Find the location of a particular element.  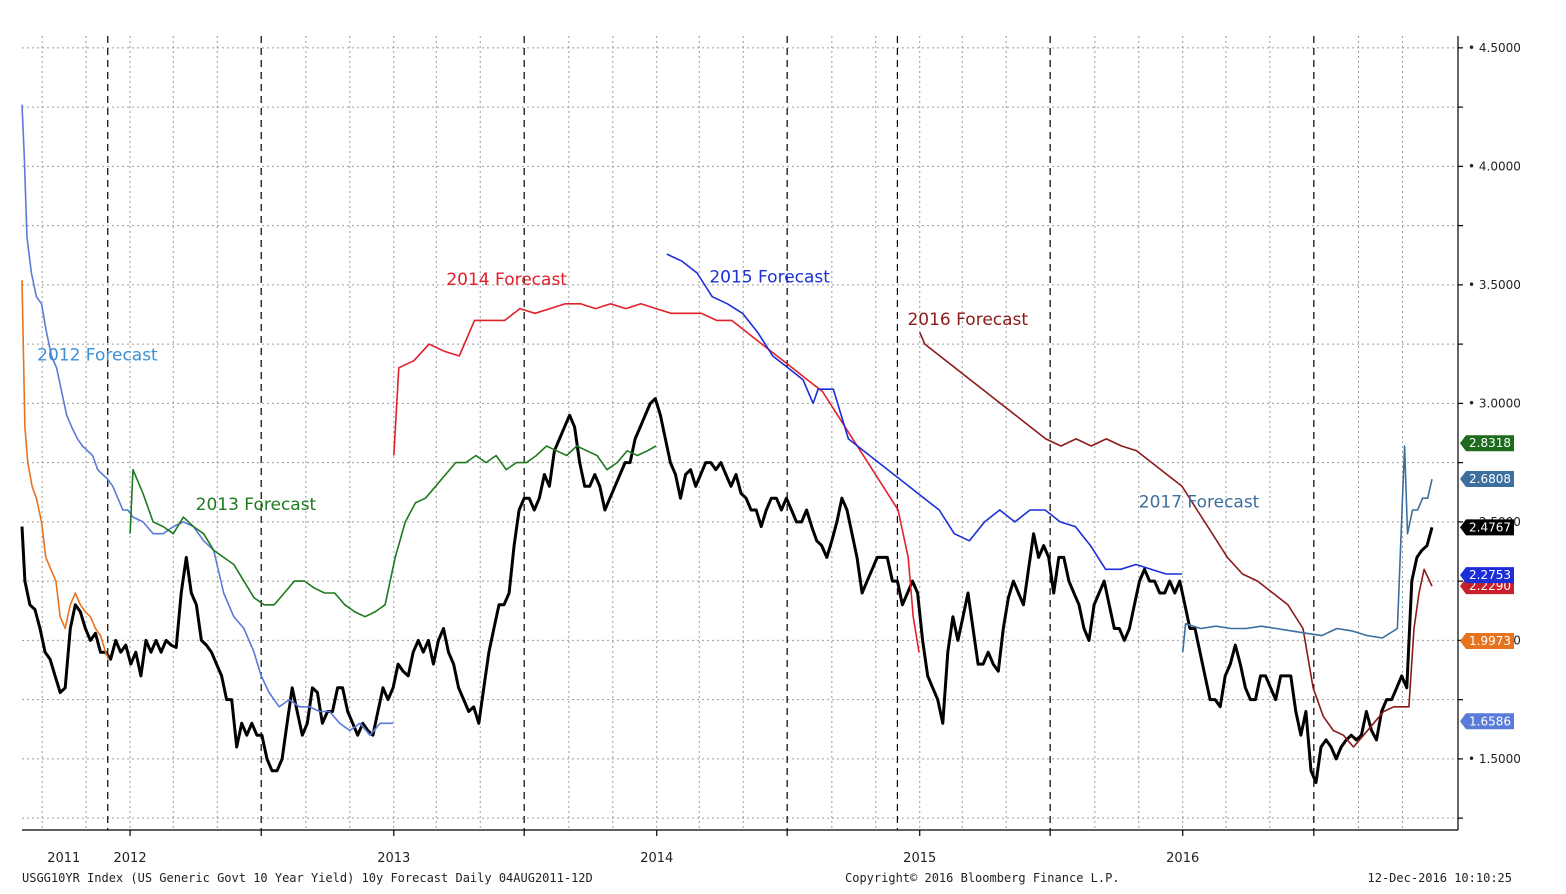

x-tick-label: 2016 is located at coordinates (1182, 858).